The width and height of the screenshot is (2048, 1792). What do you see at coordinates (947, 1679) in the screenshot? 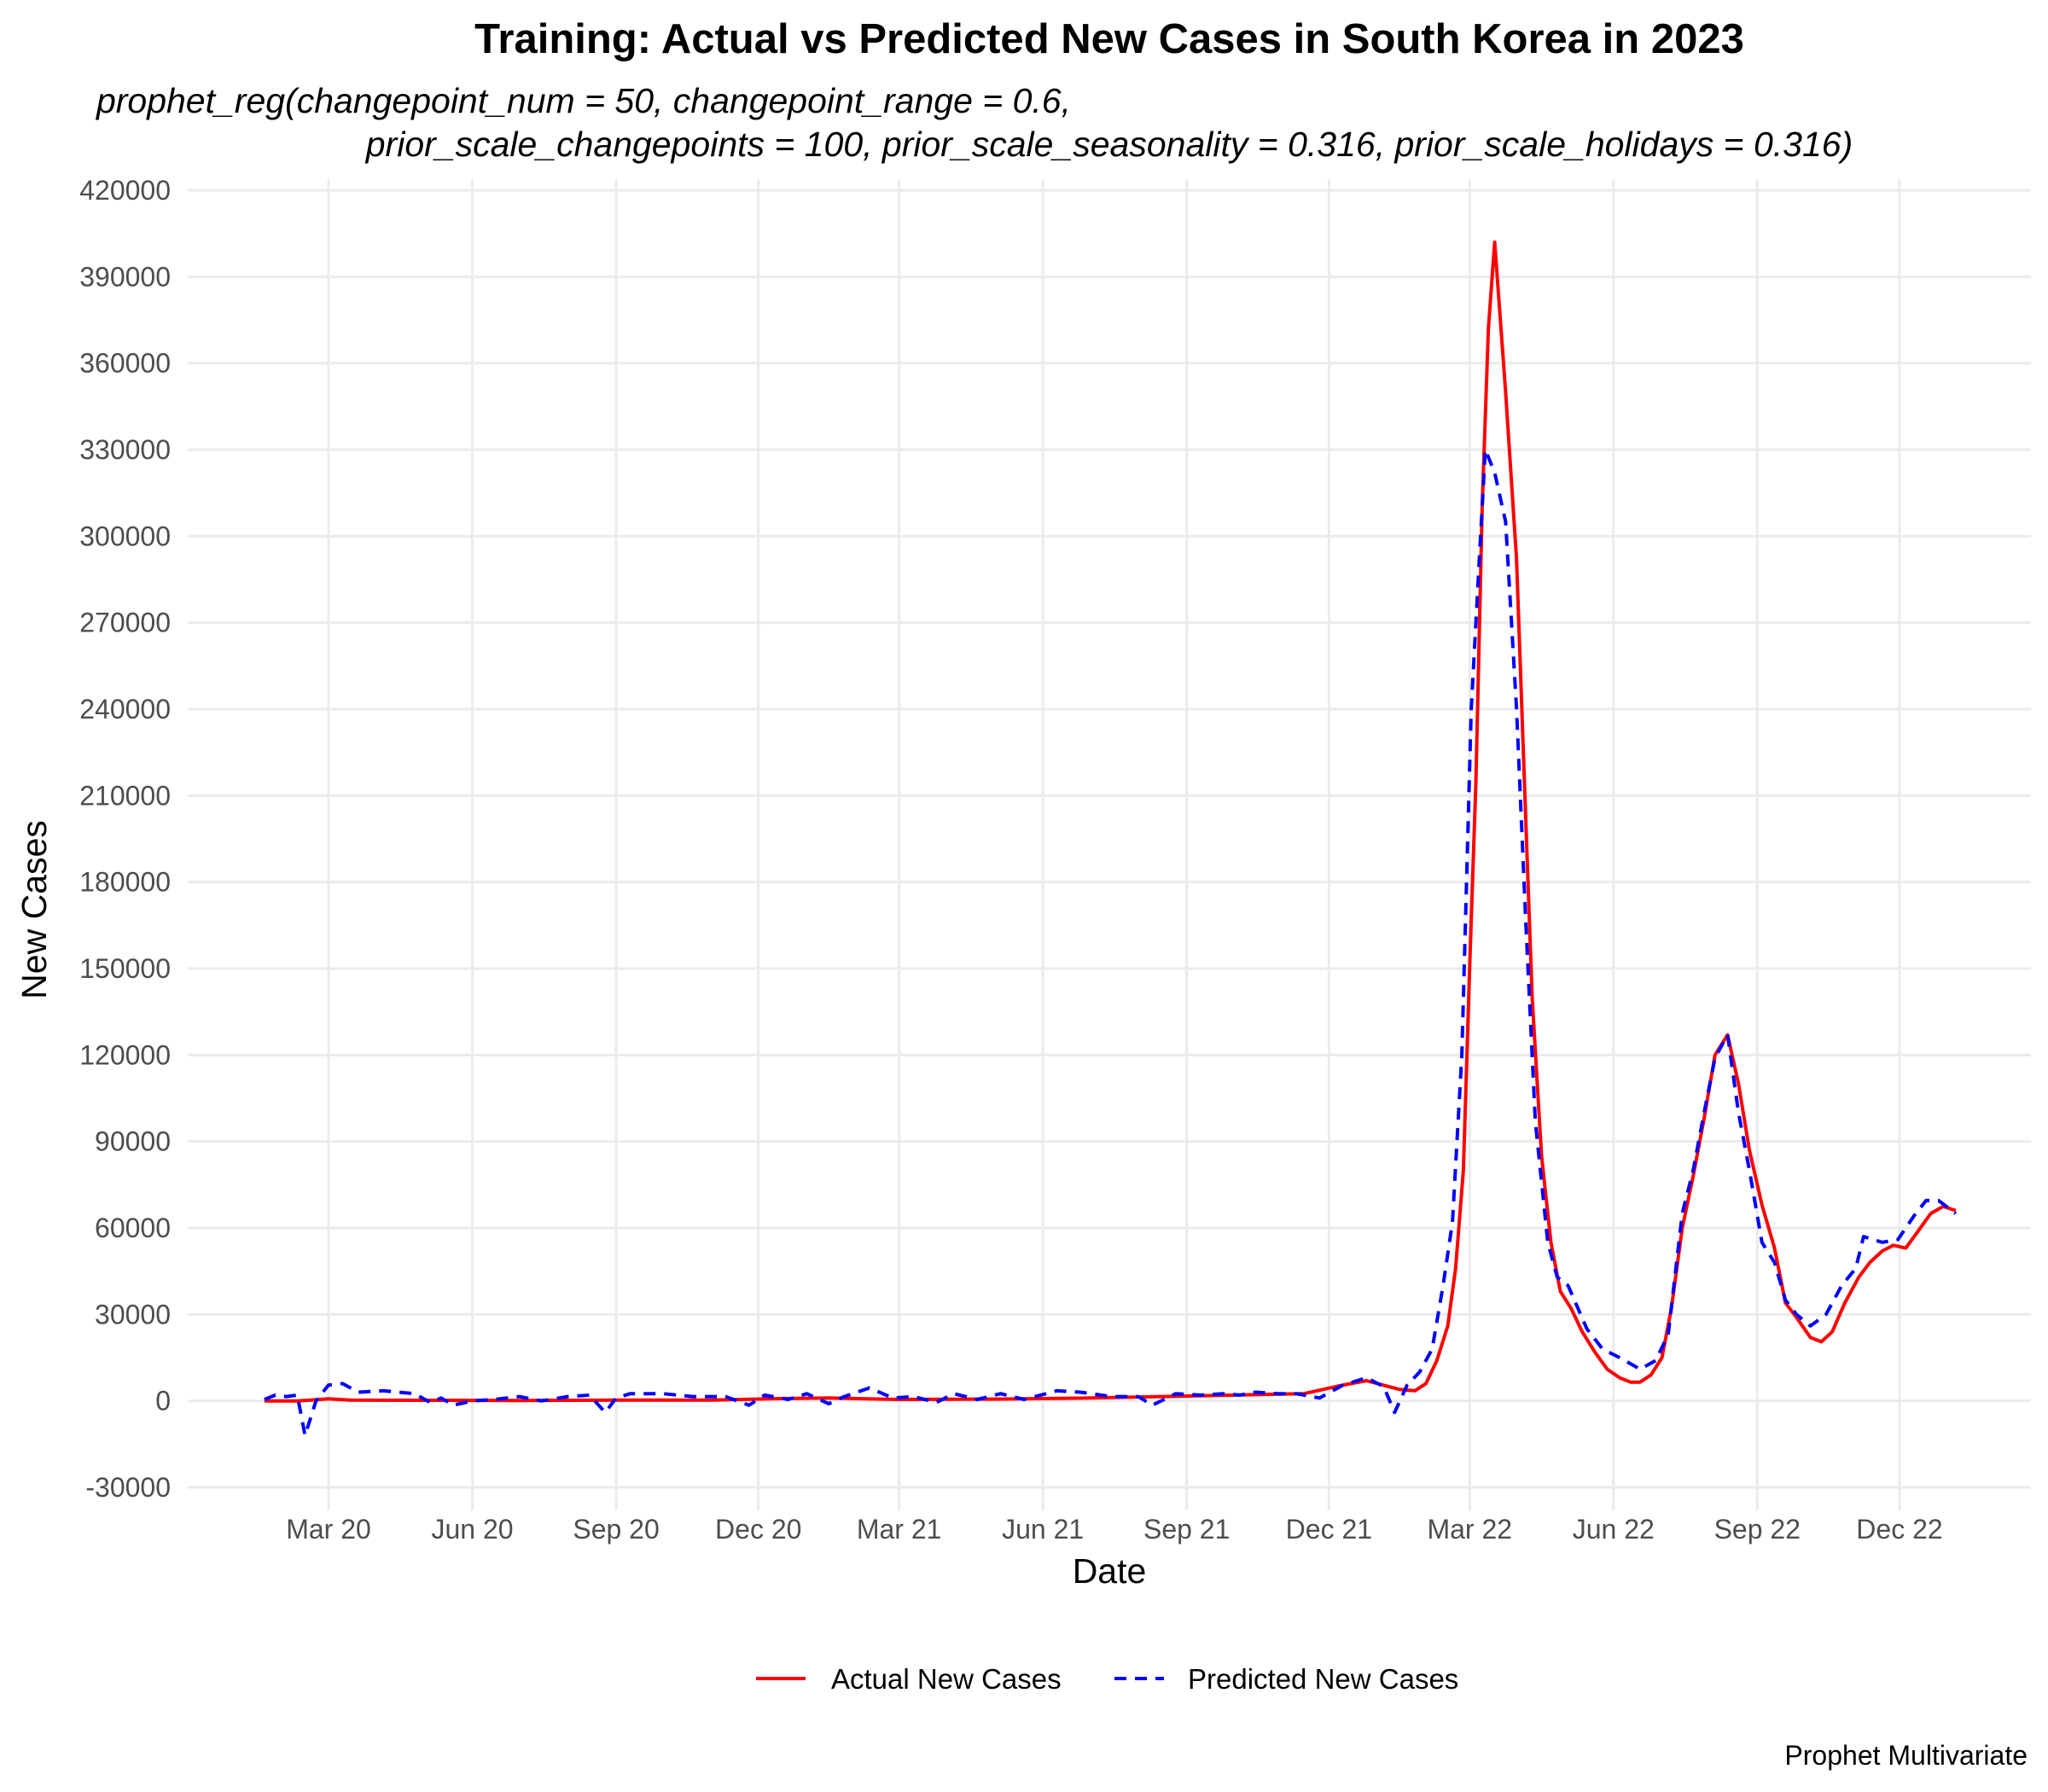
I see `legend-label-actual: Actual New Cases` at bounding box center [947, 1679].